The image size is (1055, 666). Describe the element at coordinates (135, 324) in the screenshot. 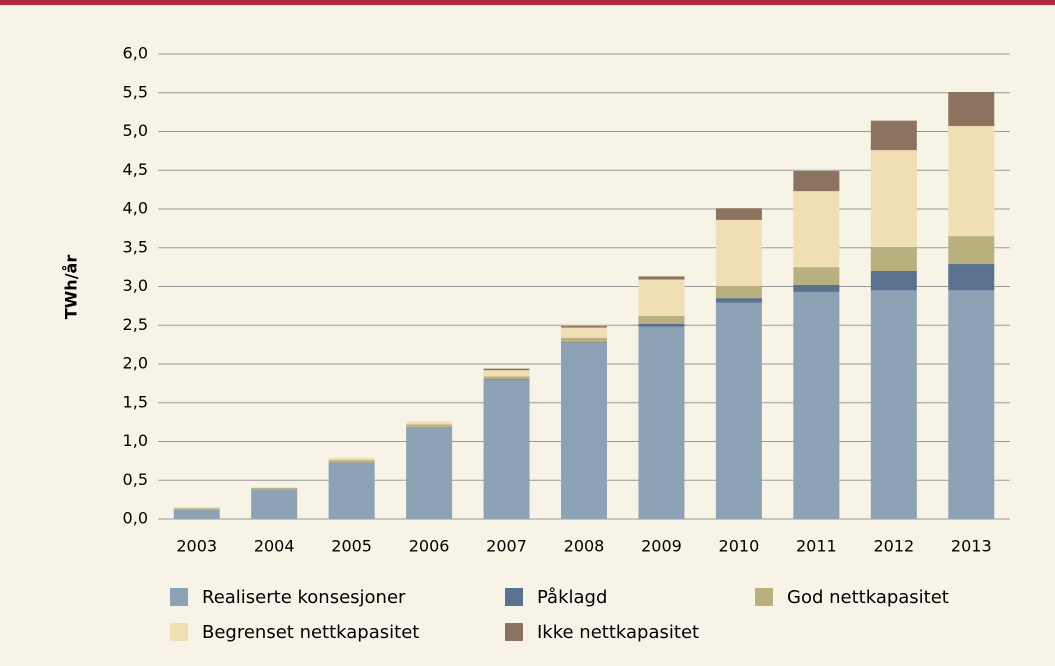

I see `y-tick-label: 2,5` at that location.